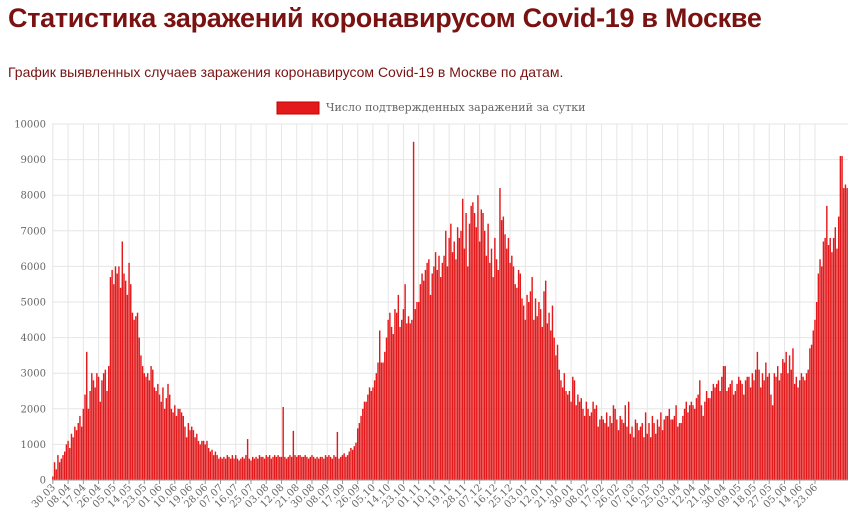  Describe the element at coordinates (33, 374) in the screenshot. I see `y-tick-label: 3000` at that location.